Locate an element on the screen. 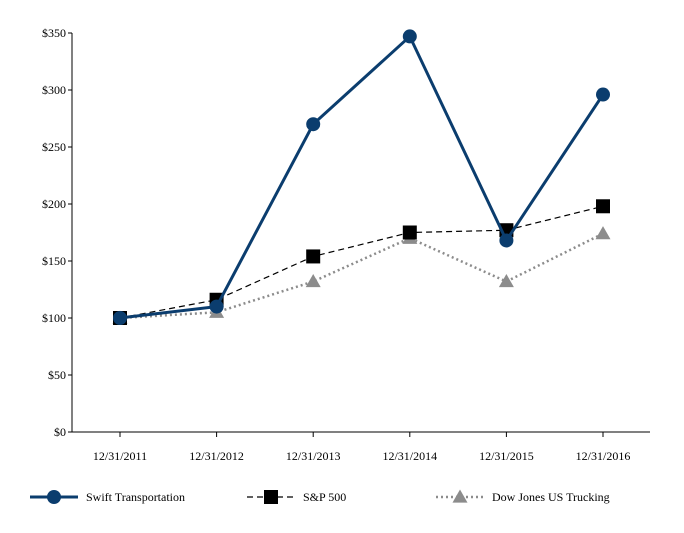 The height and width of the screenshot is (533, 684). y-tick-label: $200 is located at coordinates (54, 204).